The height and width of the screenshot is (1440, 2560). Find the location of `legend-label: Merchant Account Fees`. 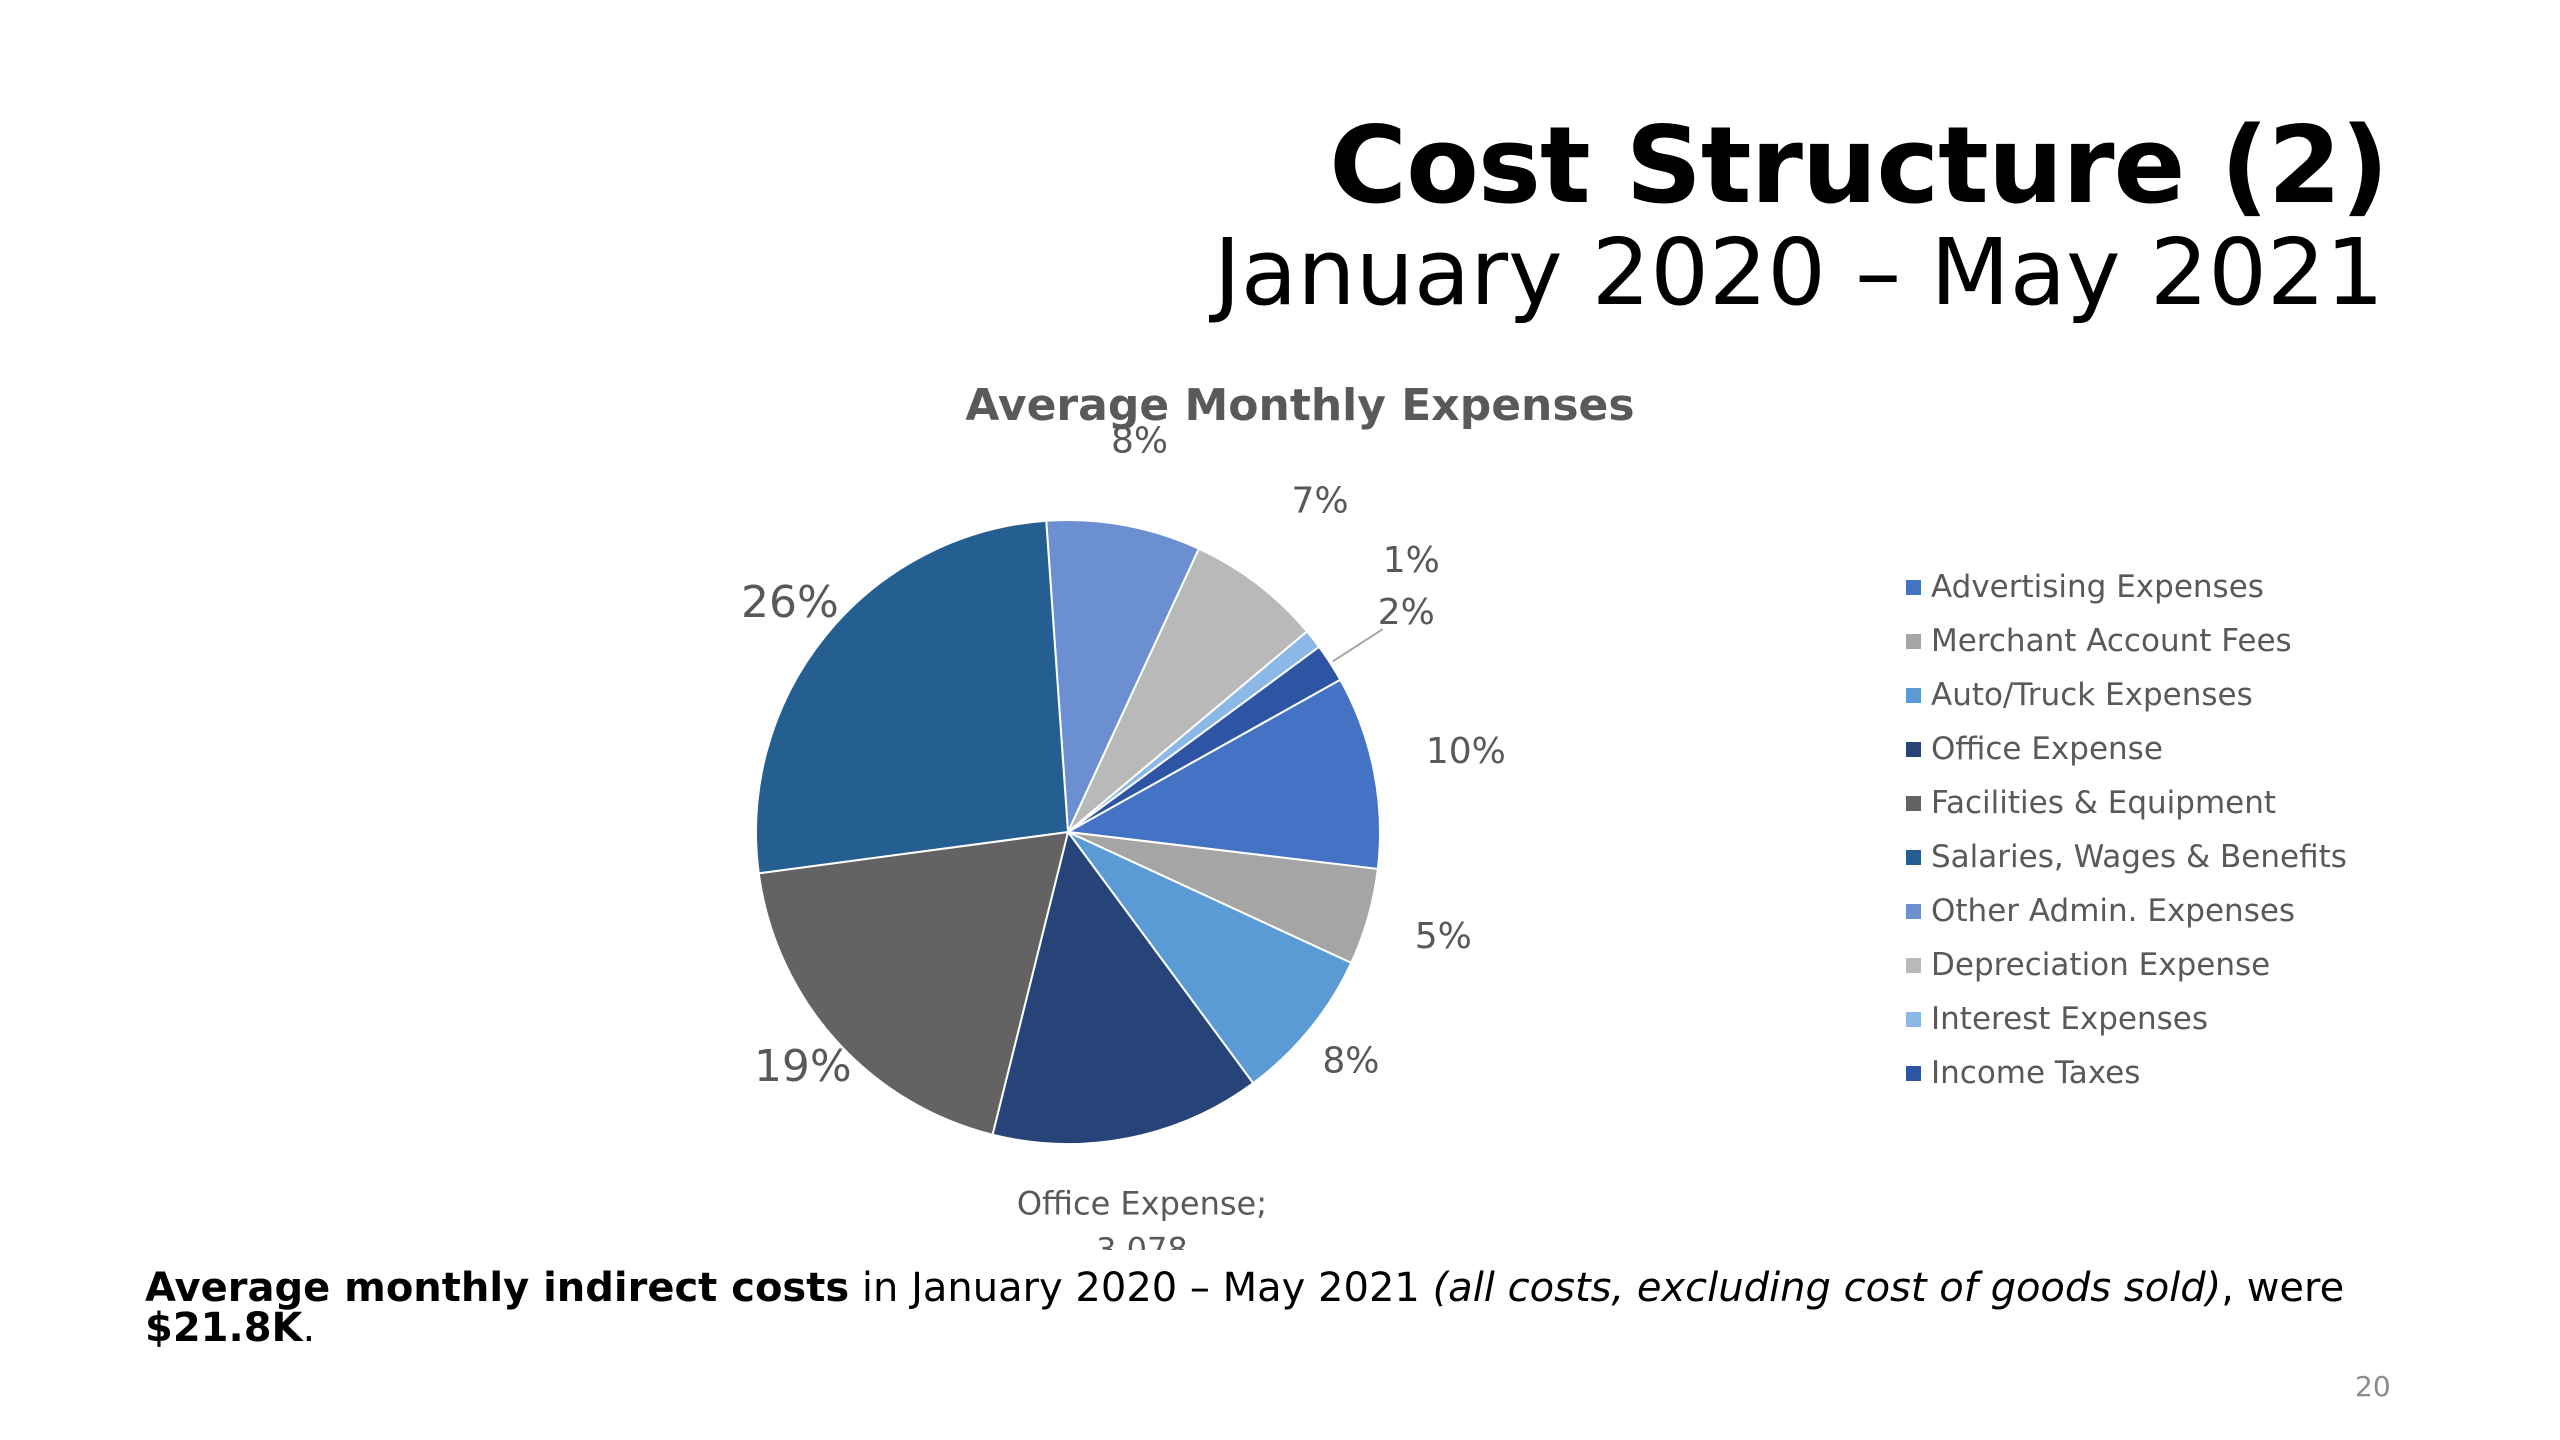

legend-label: Merchant Account Fees is located at coordinates (2111, 641).